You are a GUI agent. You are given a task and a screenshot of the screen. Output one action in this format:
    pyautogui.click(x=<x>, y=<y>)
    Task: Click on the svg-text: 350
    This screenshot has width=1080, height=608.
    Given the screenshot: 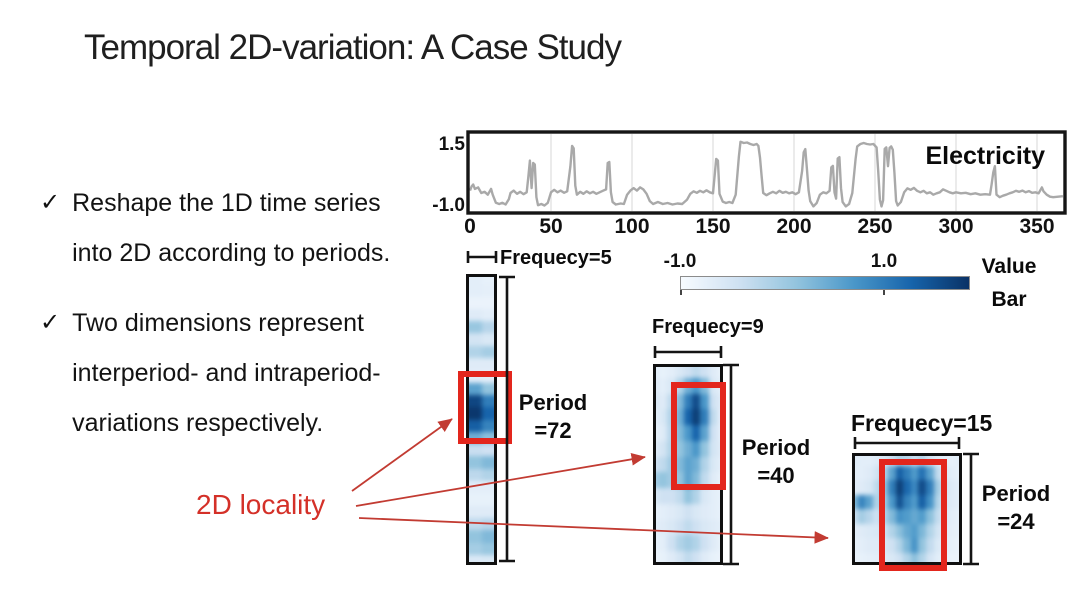 What is the action you would take?
    pyautogui.click(x=1036, y=226)
    